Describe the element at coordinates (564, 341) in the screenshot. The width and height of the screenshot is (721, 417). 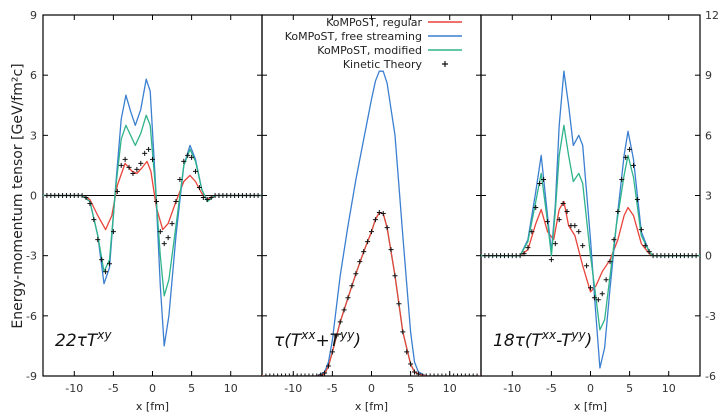
I see `annotation-text: -T` at that location.